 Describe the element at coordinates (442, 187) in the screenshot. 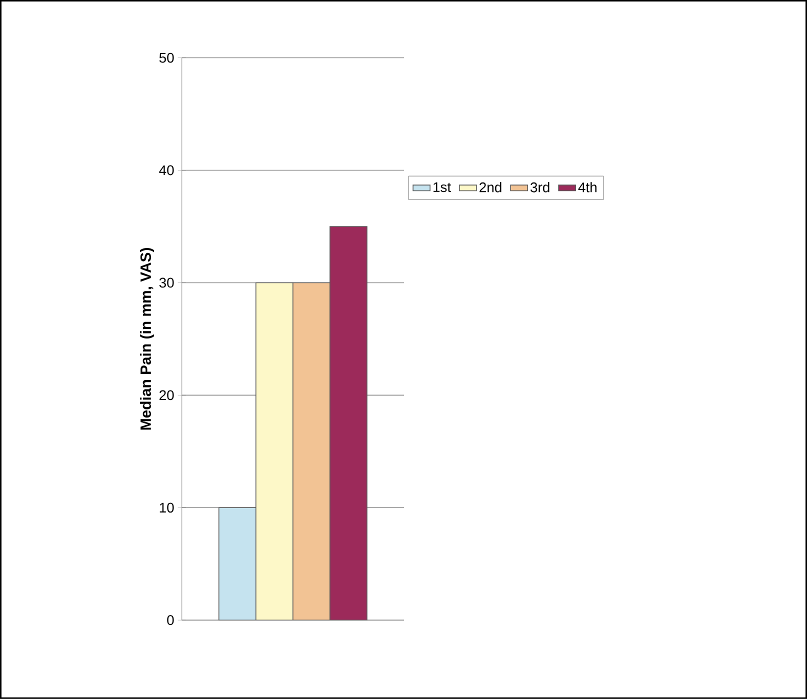

I see `legend-label: 1st` at that location.